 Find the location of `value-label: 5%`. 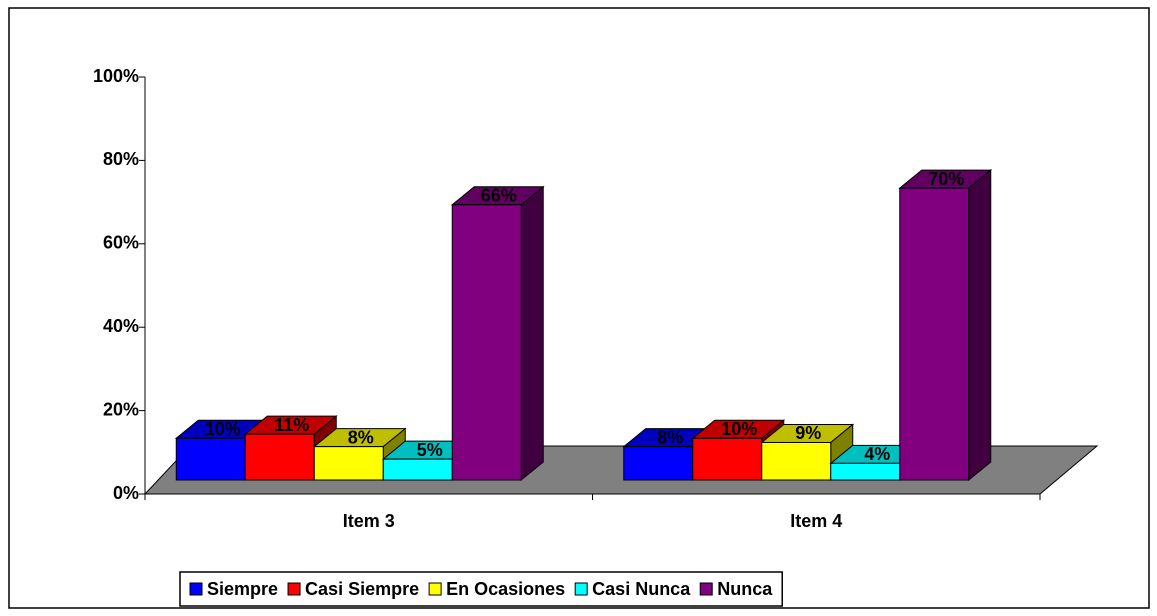

value-label: 5% is located at coordinates (430, 450).